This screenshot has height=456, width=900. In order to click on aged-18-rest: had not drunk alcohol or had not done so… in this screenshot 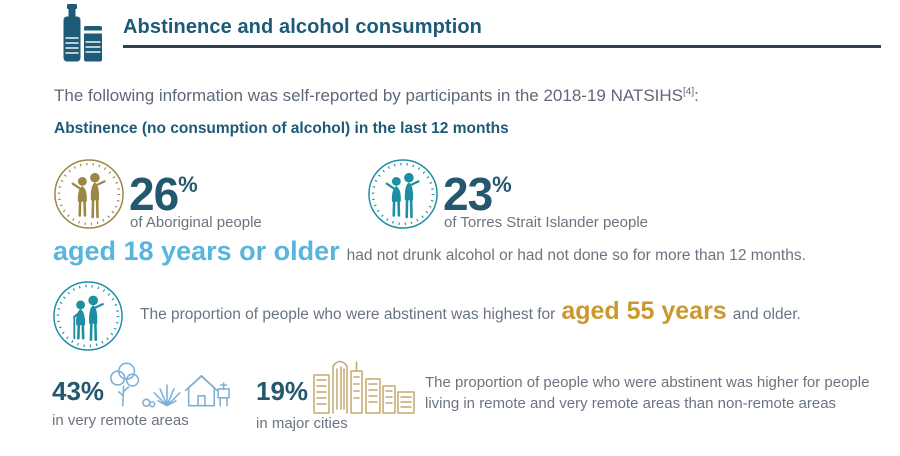, I will do `click(576, 255)`.